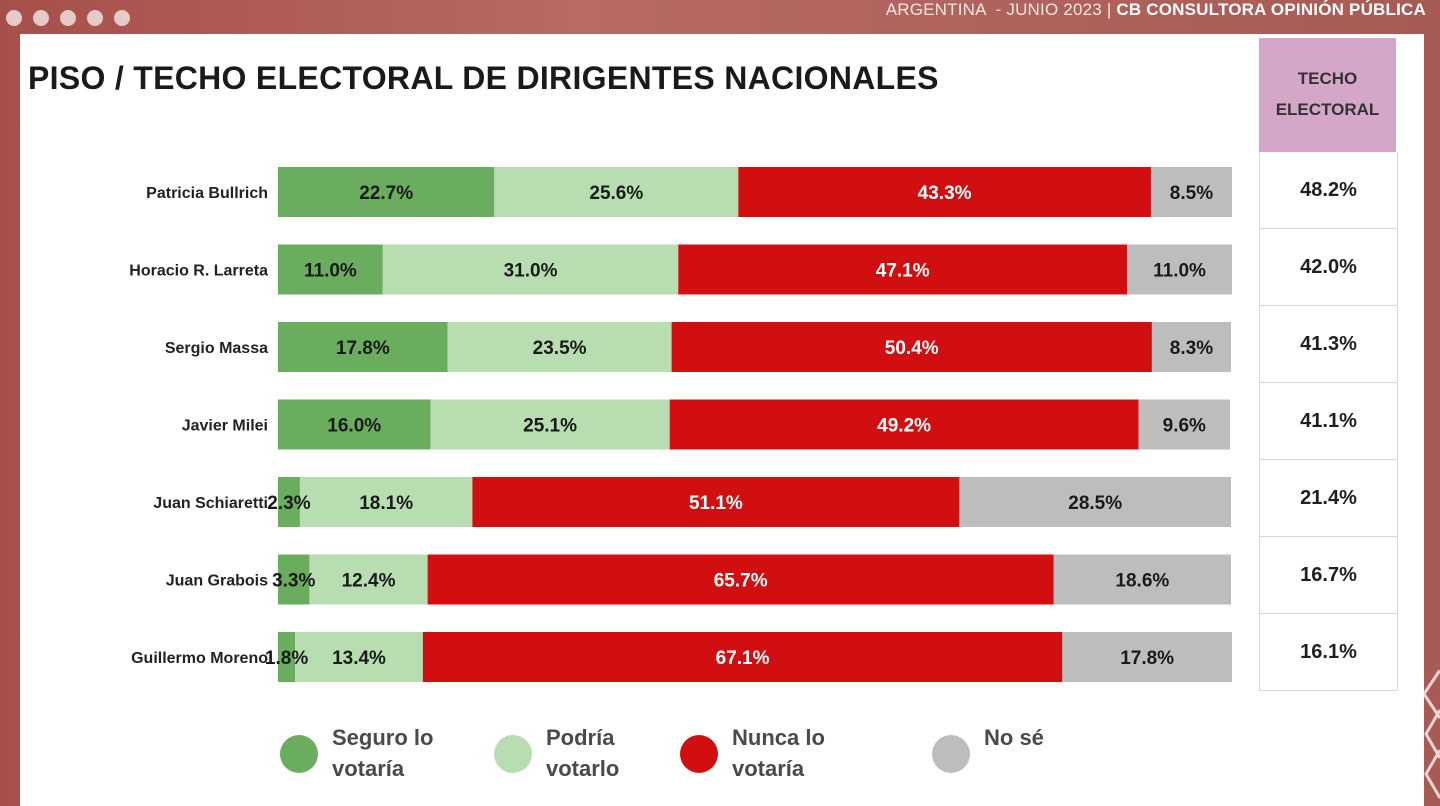 This screenshot has height=806, width=1440. I want to click on source-prefix: ARGENTINA - JUNIO 2023 |, so click(1001, 9).